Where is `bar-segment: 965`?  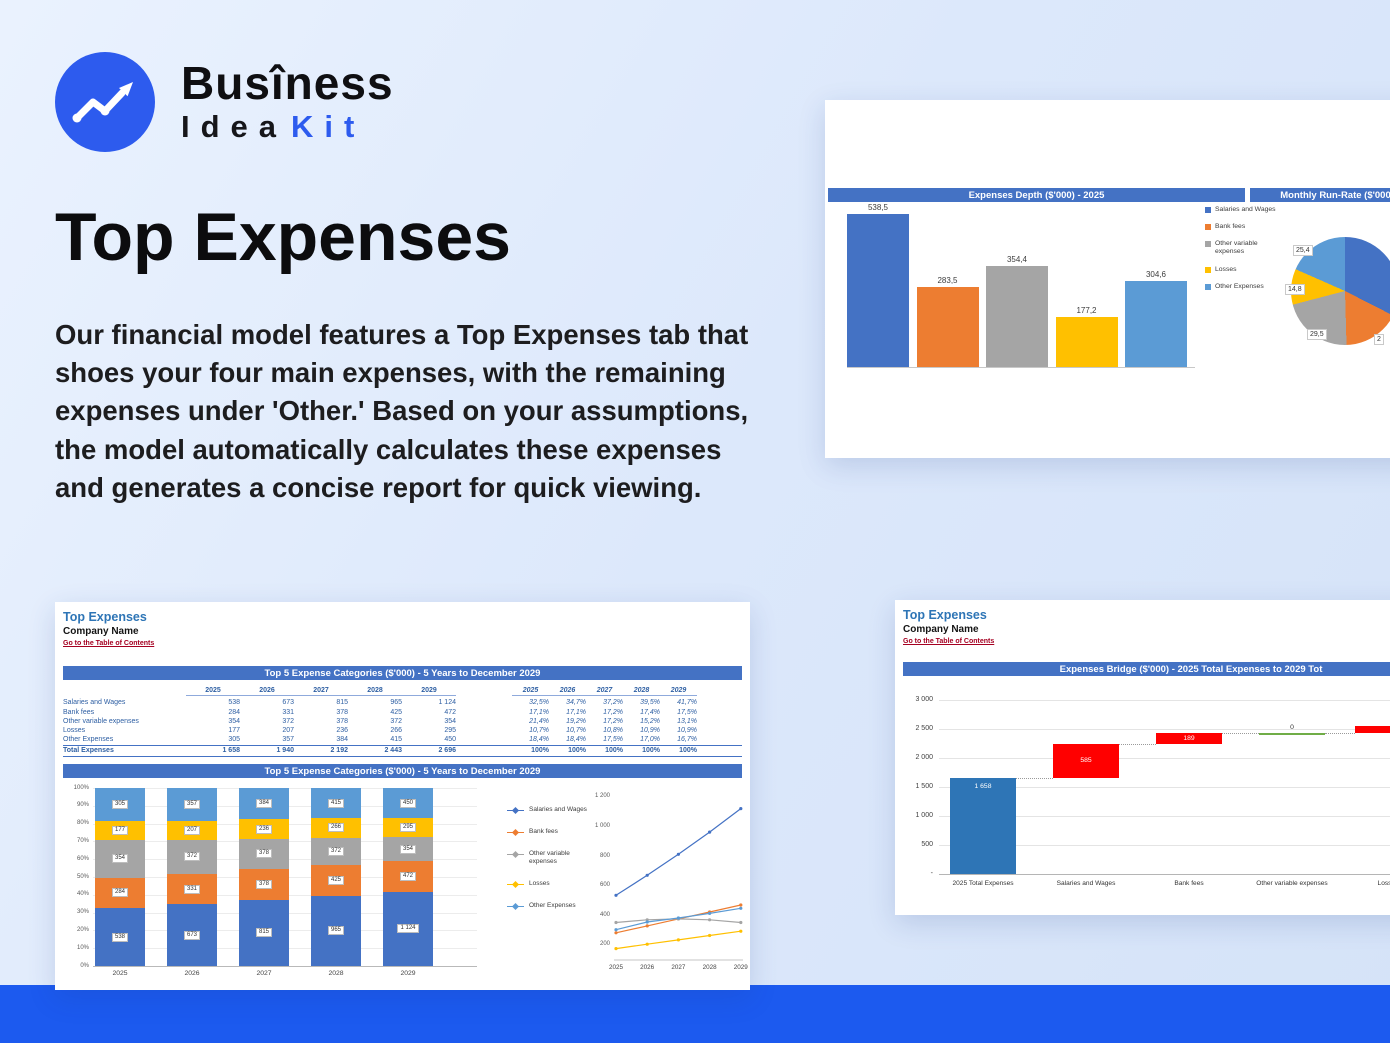 bar-segment: 965 is located at coordinates (336, 930).